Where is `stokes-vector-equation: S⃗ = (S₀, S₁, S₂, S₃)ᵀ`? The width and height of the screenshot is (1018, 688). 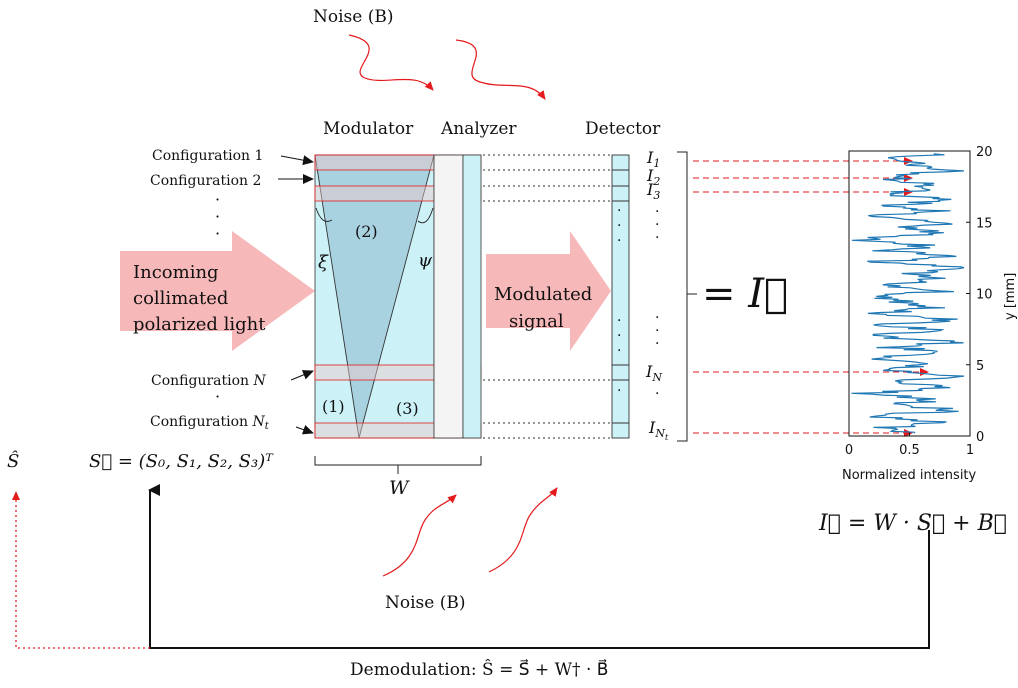
stokes-vector-equation: S⃗ = (S₀, S₁, S₂, S₃)ᵀ is located at coordinates (181, 461).